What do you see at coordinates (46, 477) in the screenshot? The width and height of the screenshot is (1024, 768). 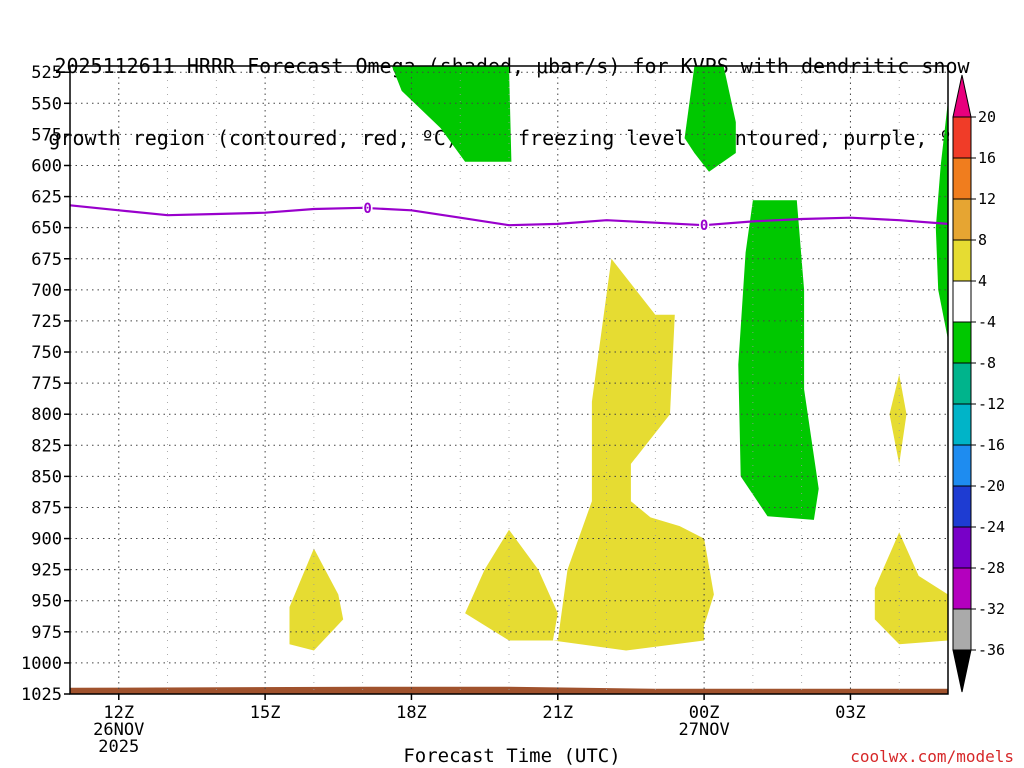 I see `y-tick-label: 850` at bounding box center [46, 477].